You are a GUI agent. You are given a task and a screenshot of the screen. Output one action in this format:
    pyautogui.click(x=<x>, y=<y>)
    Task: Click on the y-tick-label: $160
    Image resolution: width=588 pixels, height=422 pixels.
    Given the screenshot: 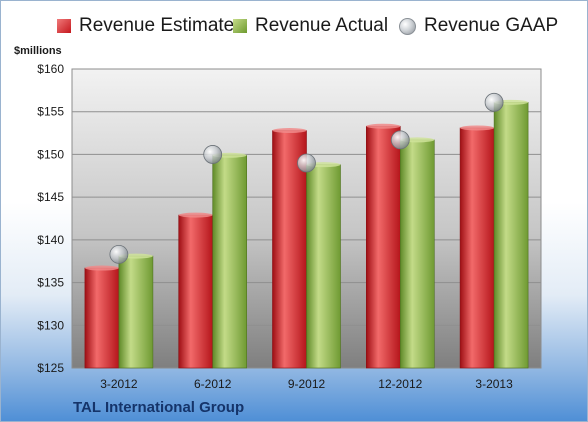 What is the action you would take?
    pyautogui.click(x=50, y=69)
    